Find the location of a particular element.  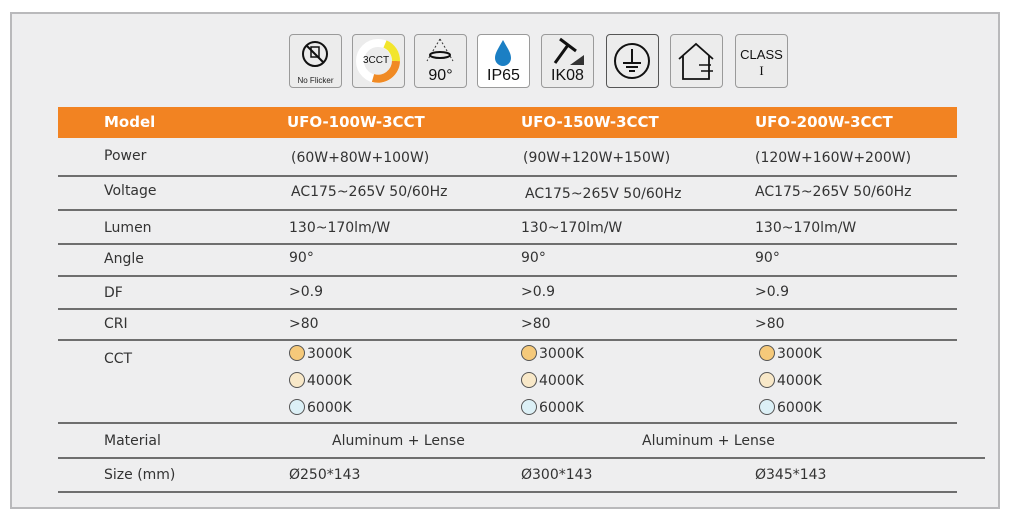

row-label-cct: CCT is located at coordinates (118, 359).